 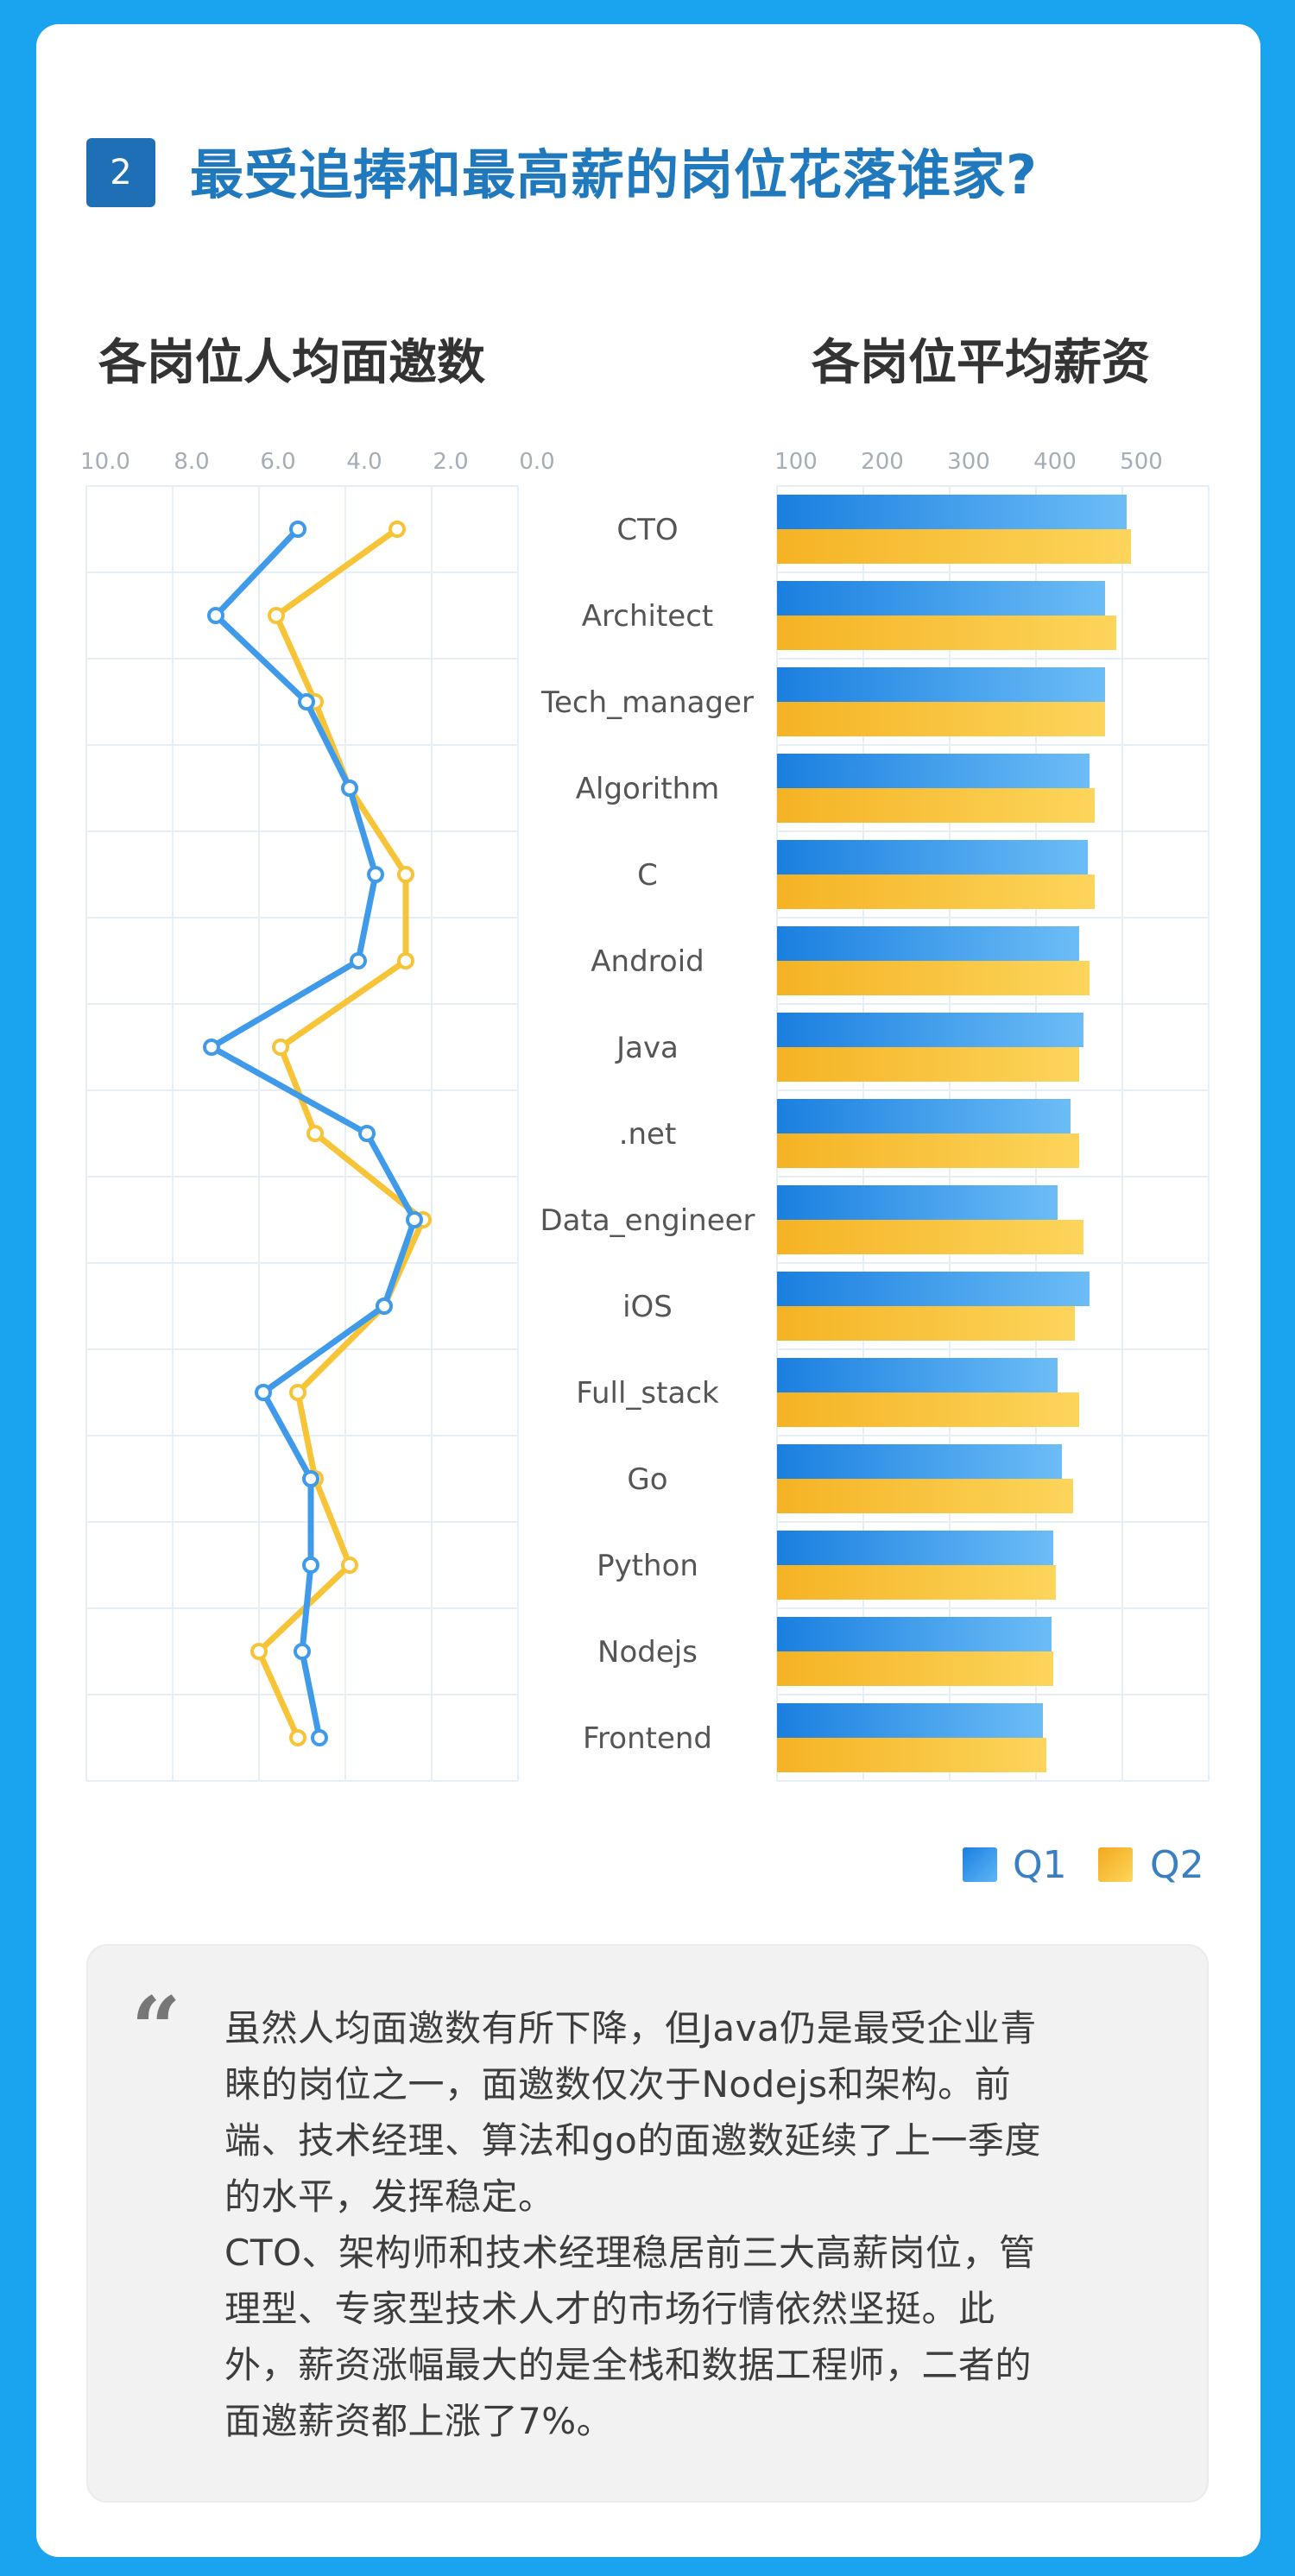 What do you see at coordinates (647, 1479) in the screenshot?
I see `category-label: Go` at bounding box center [647, 1479].